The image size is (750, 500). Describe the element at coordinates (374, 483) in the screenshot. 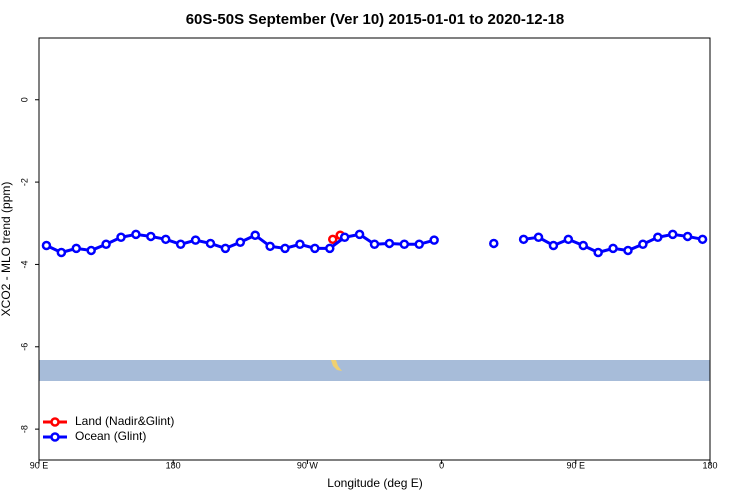

I see `x-axis-label: Longitude (deg E)` at that location.